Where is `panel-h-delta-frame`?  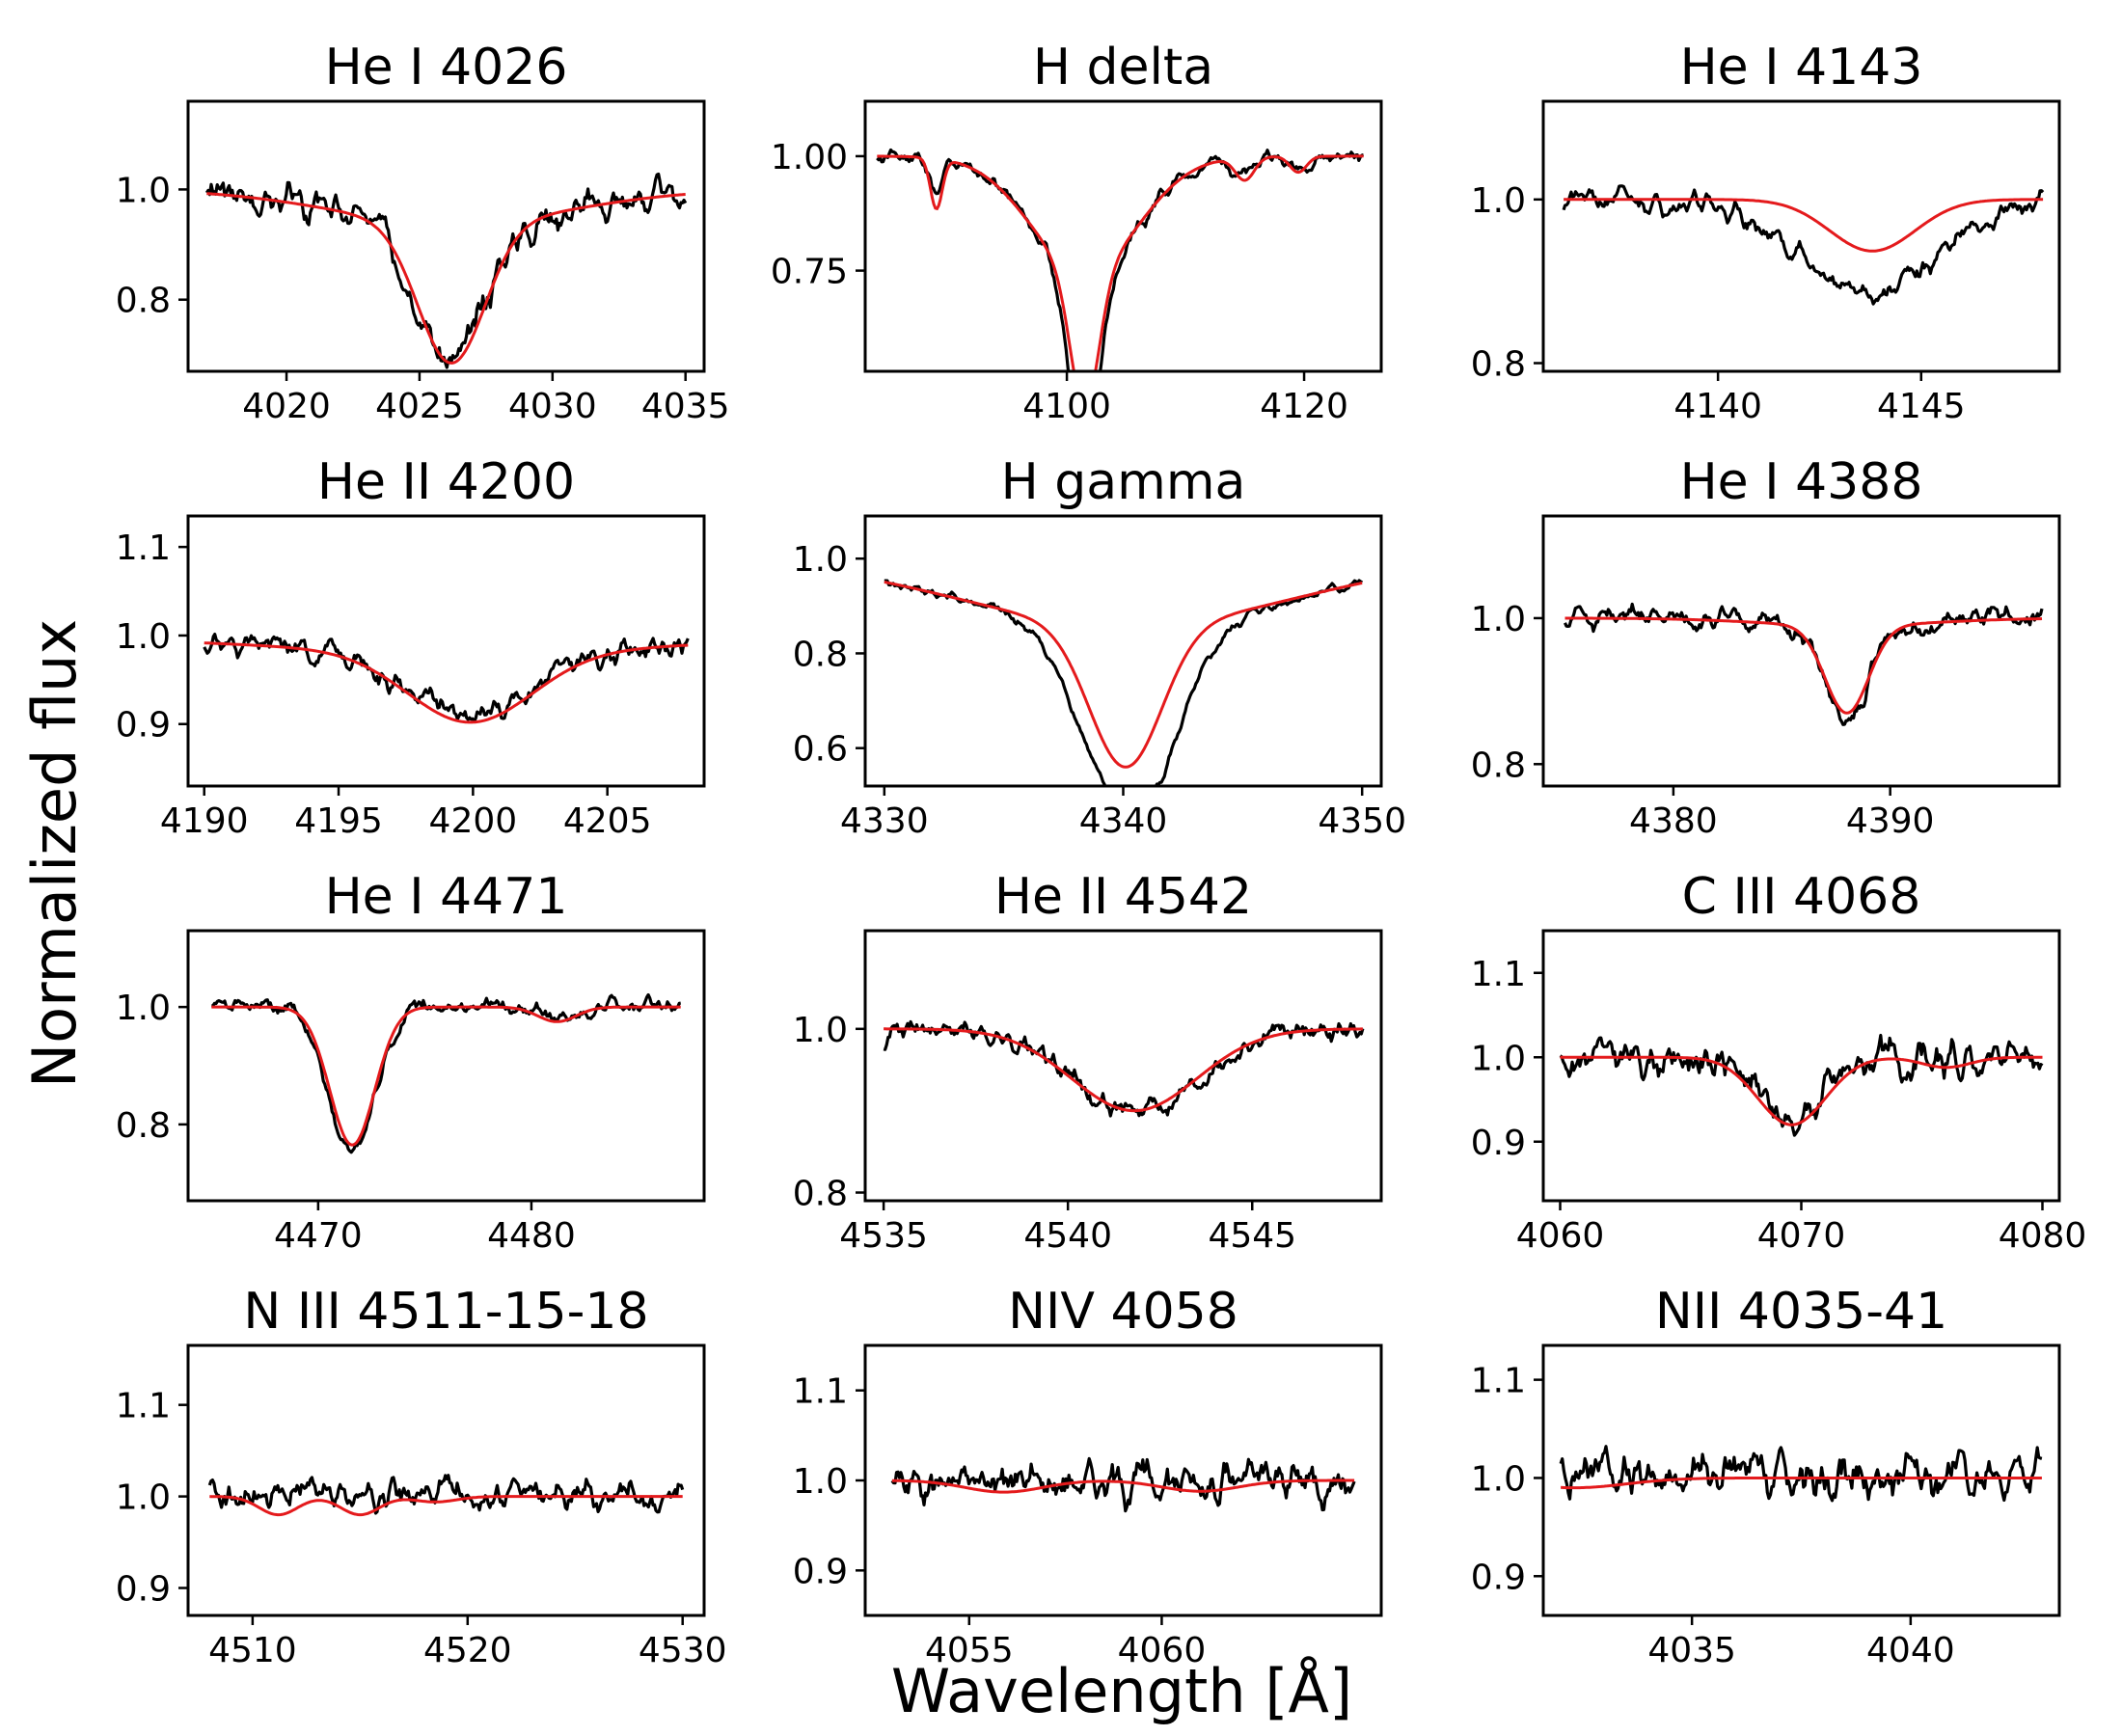 panel-h-delta-frame is located at coordinates (1123, 236).